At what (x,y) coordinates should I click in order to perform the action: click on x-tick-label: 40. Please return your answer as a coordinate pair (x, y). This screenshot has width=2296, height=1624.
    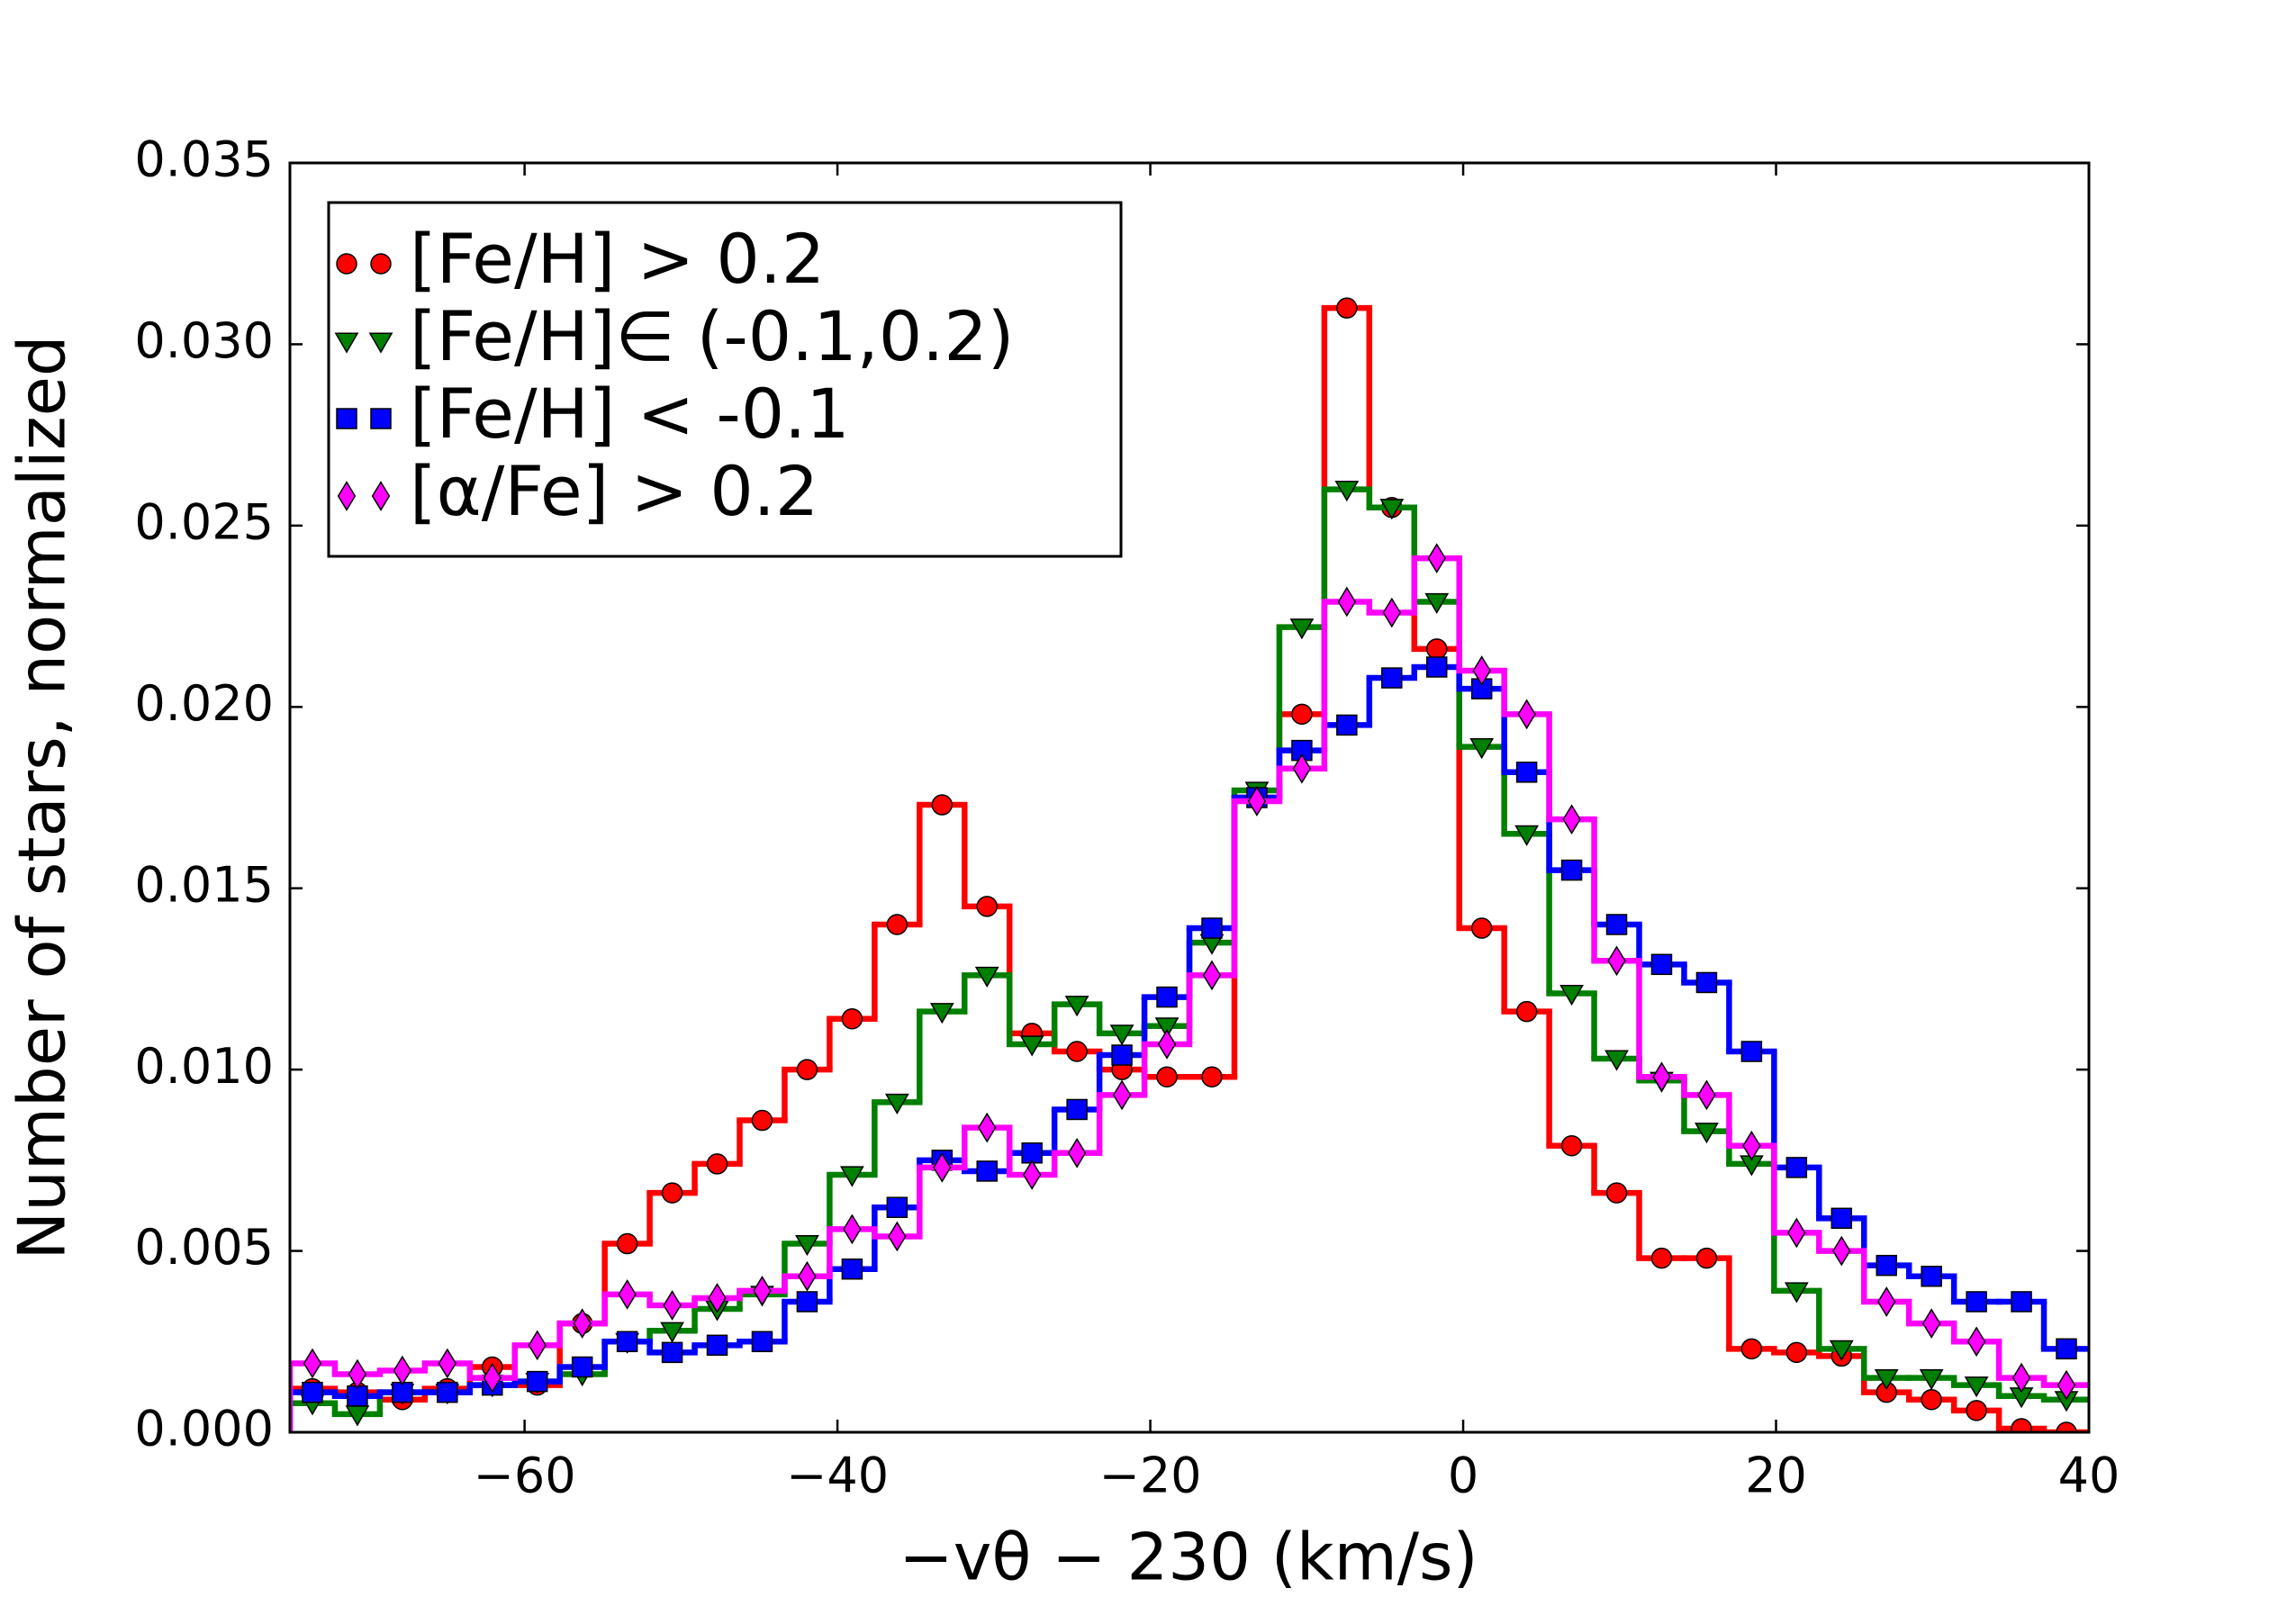
    Looking at the image, I should click on (2089, 1476).